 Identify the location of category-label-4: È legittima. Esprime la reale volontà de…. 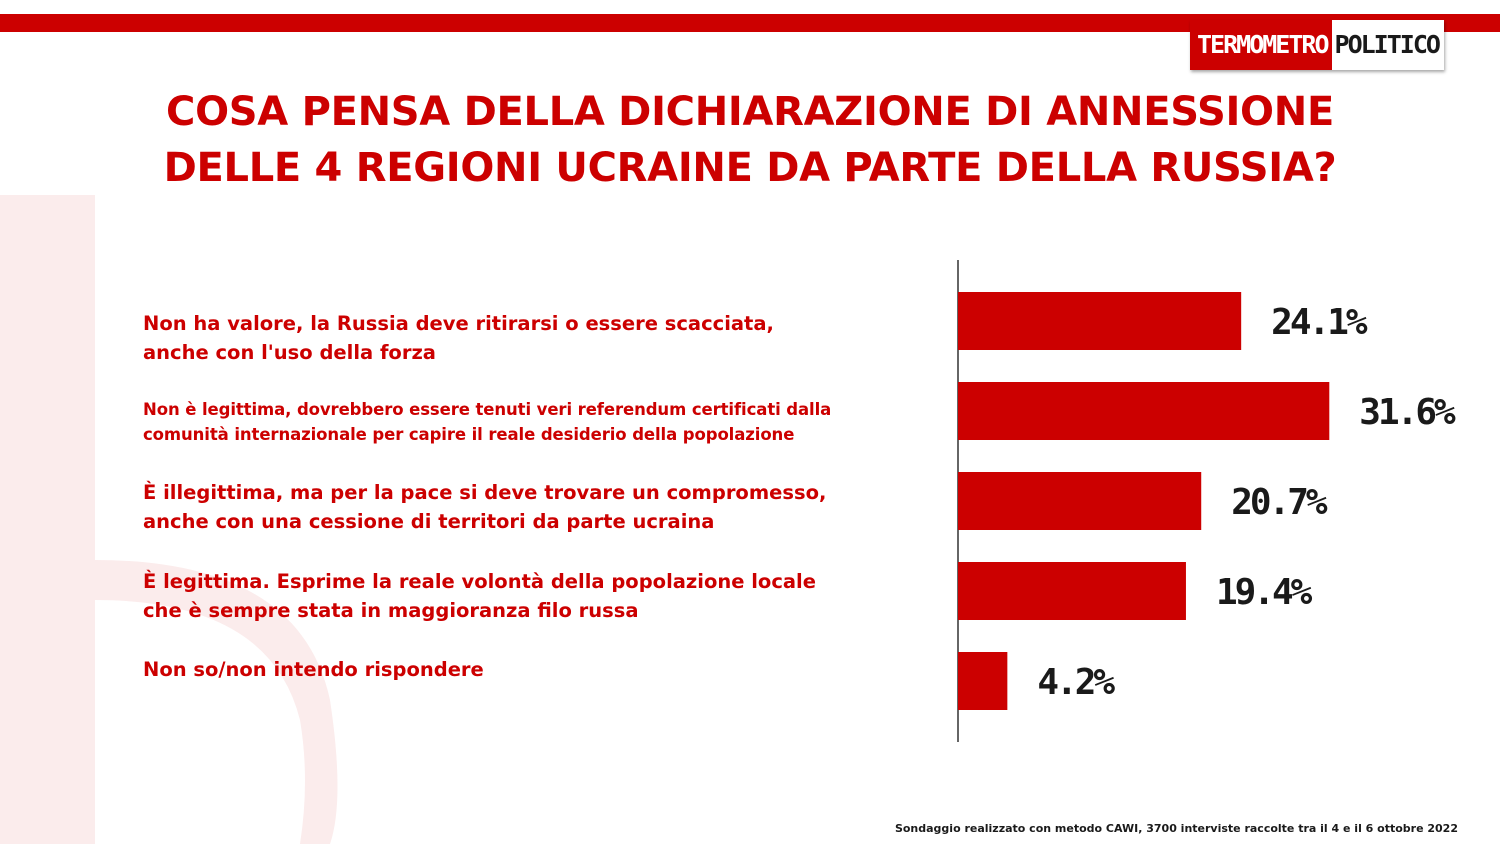
(479, 596).